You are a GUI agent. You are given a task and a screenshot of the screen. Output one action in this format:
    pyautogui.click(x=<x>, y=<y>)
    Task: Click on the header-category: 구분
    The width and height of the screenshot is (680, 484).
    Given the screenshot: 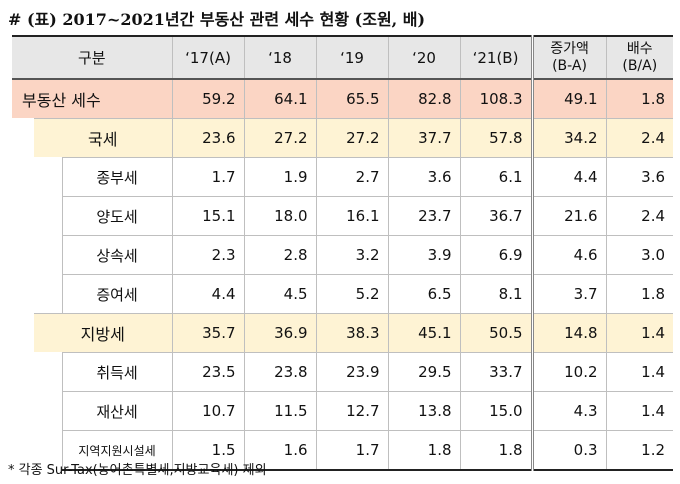 What is the action you would take?
    pyautogui.click(x=92, y=57)
    